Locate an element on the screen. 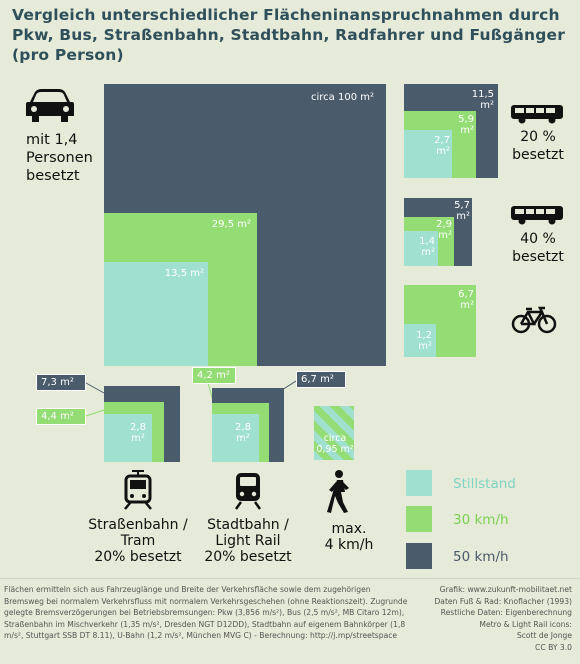  bus40-standstill-area is located at coordinates (421, 248).